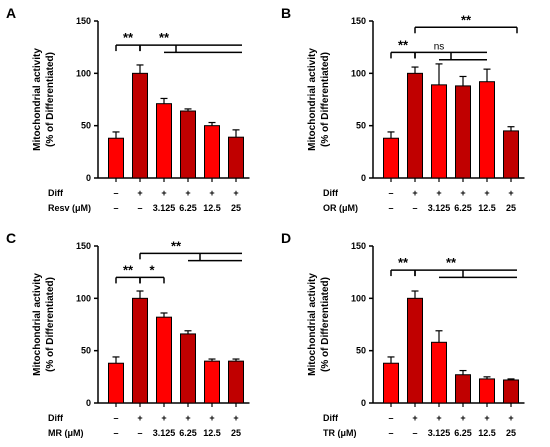 This screenshot has height=447, width=550. What do you see at coordinates (340, 208) in the screenshot?
I see `treatment-row-label: OR (μM)` at bounding box center [340, 208].